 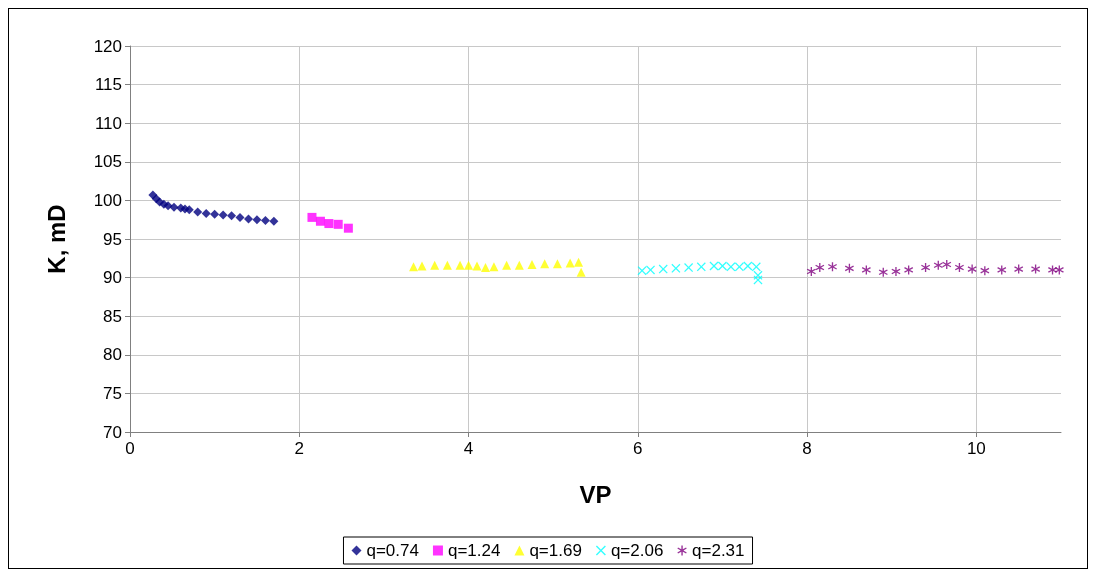 What do you see at coordinates (637, 550) in the screenshot?
I see `legend-label: q=2.06` at bounding box center [637, 550].